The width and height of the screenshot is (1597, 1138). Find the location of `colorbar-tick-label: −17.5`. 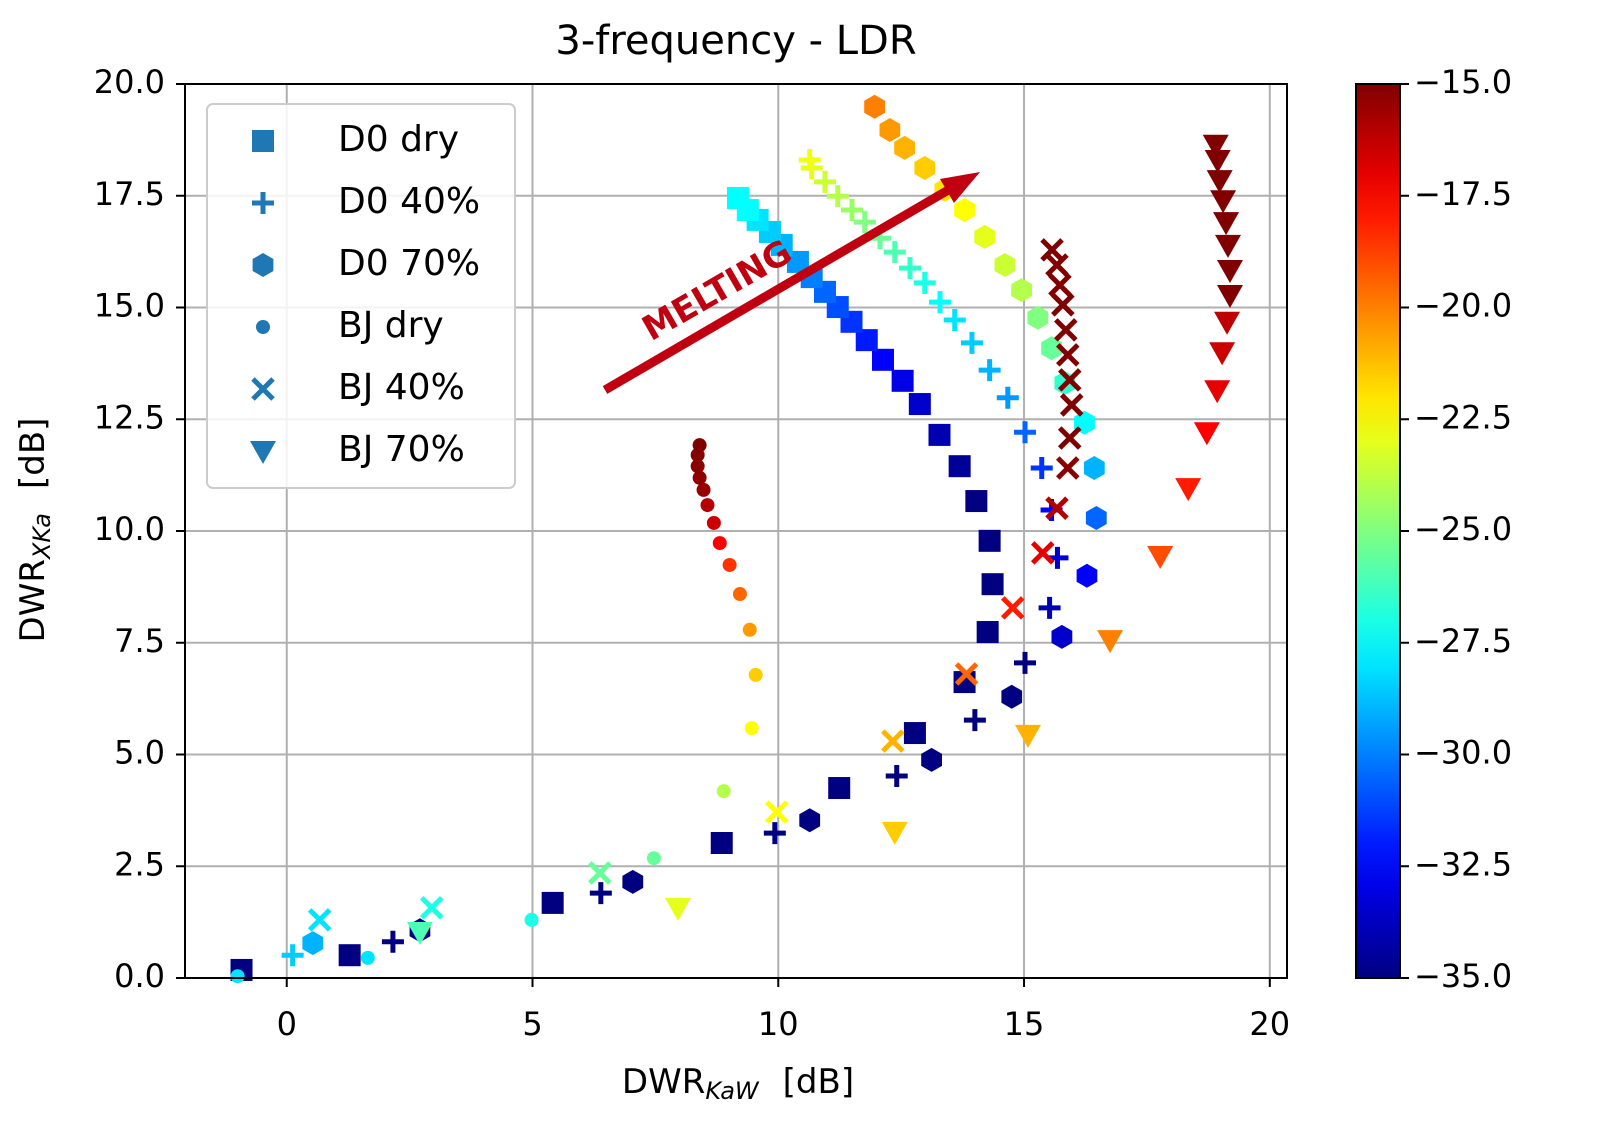

colorbar-tick-label: −17.5 is located at coordinates (1463, 194).